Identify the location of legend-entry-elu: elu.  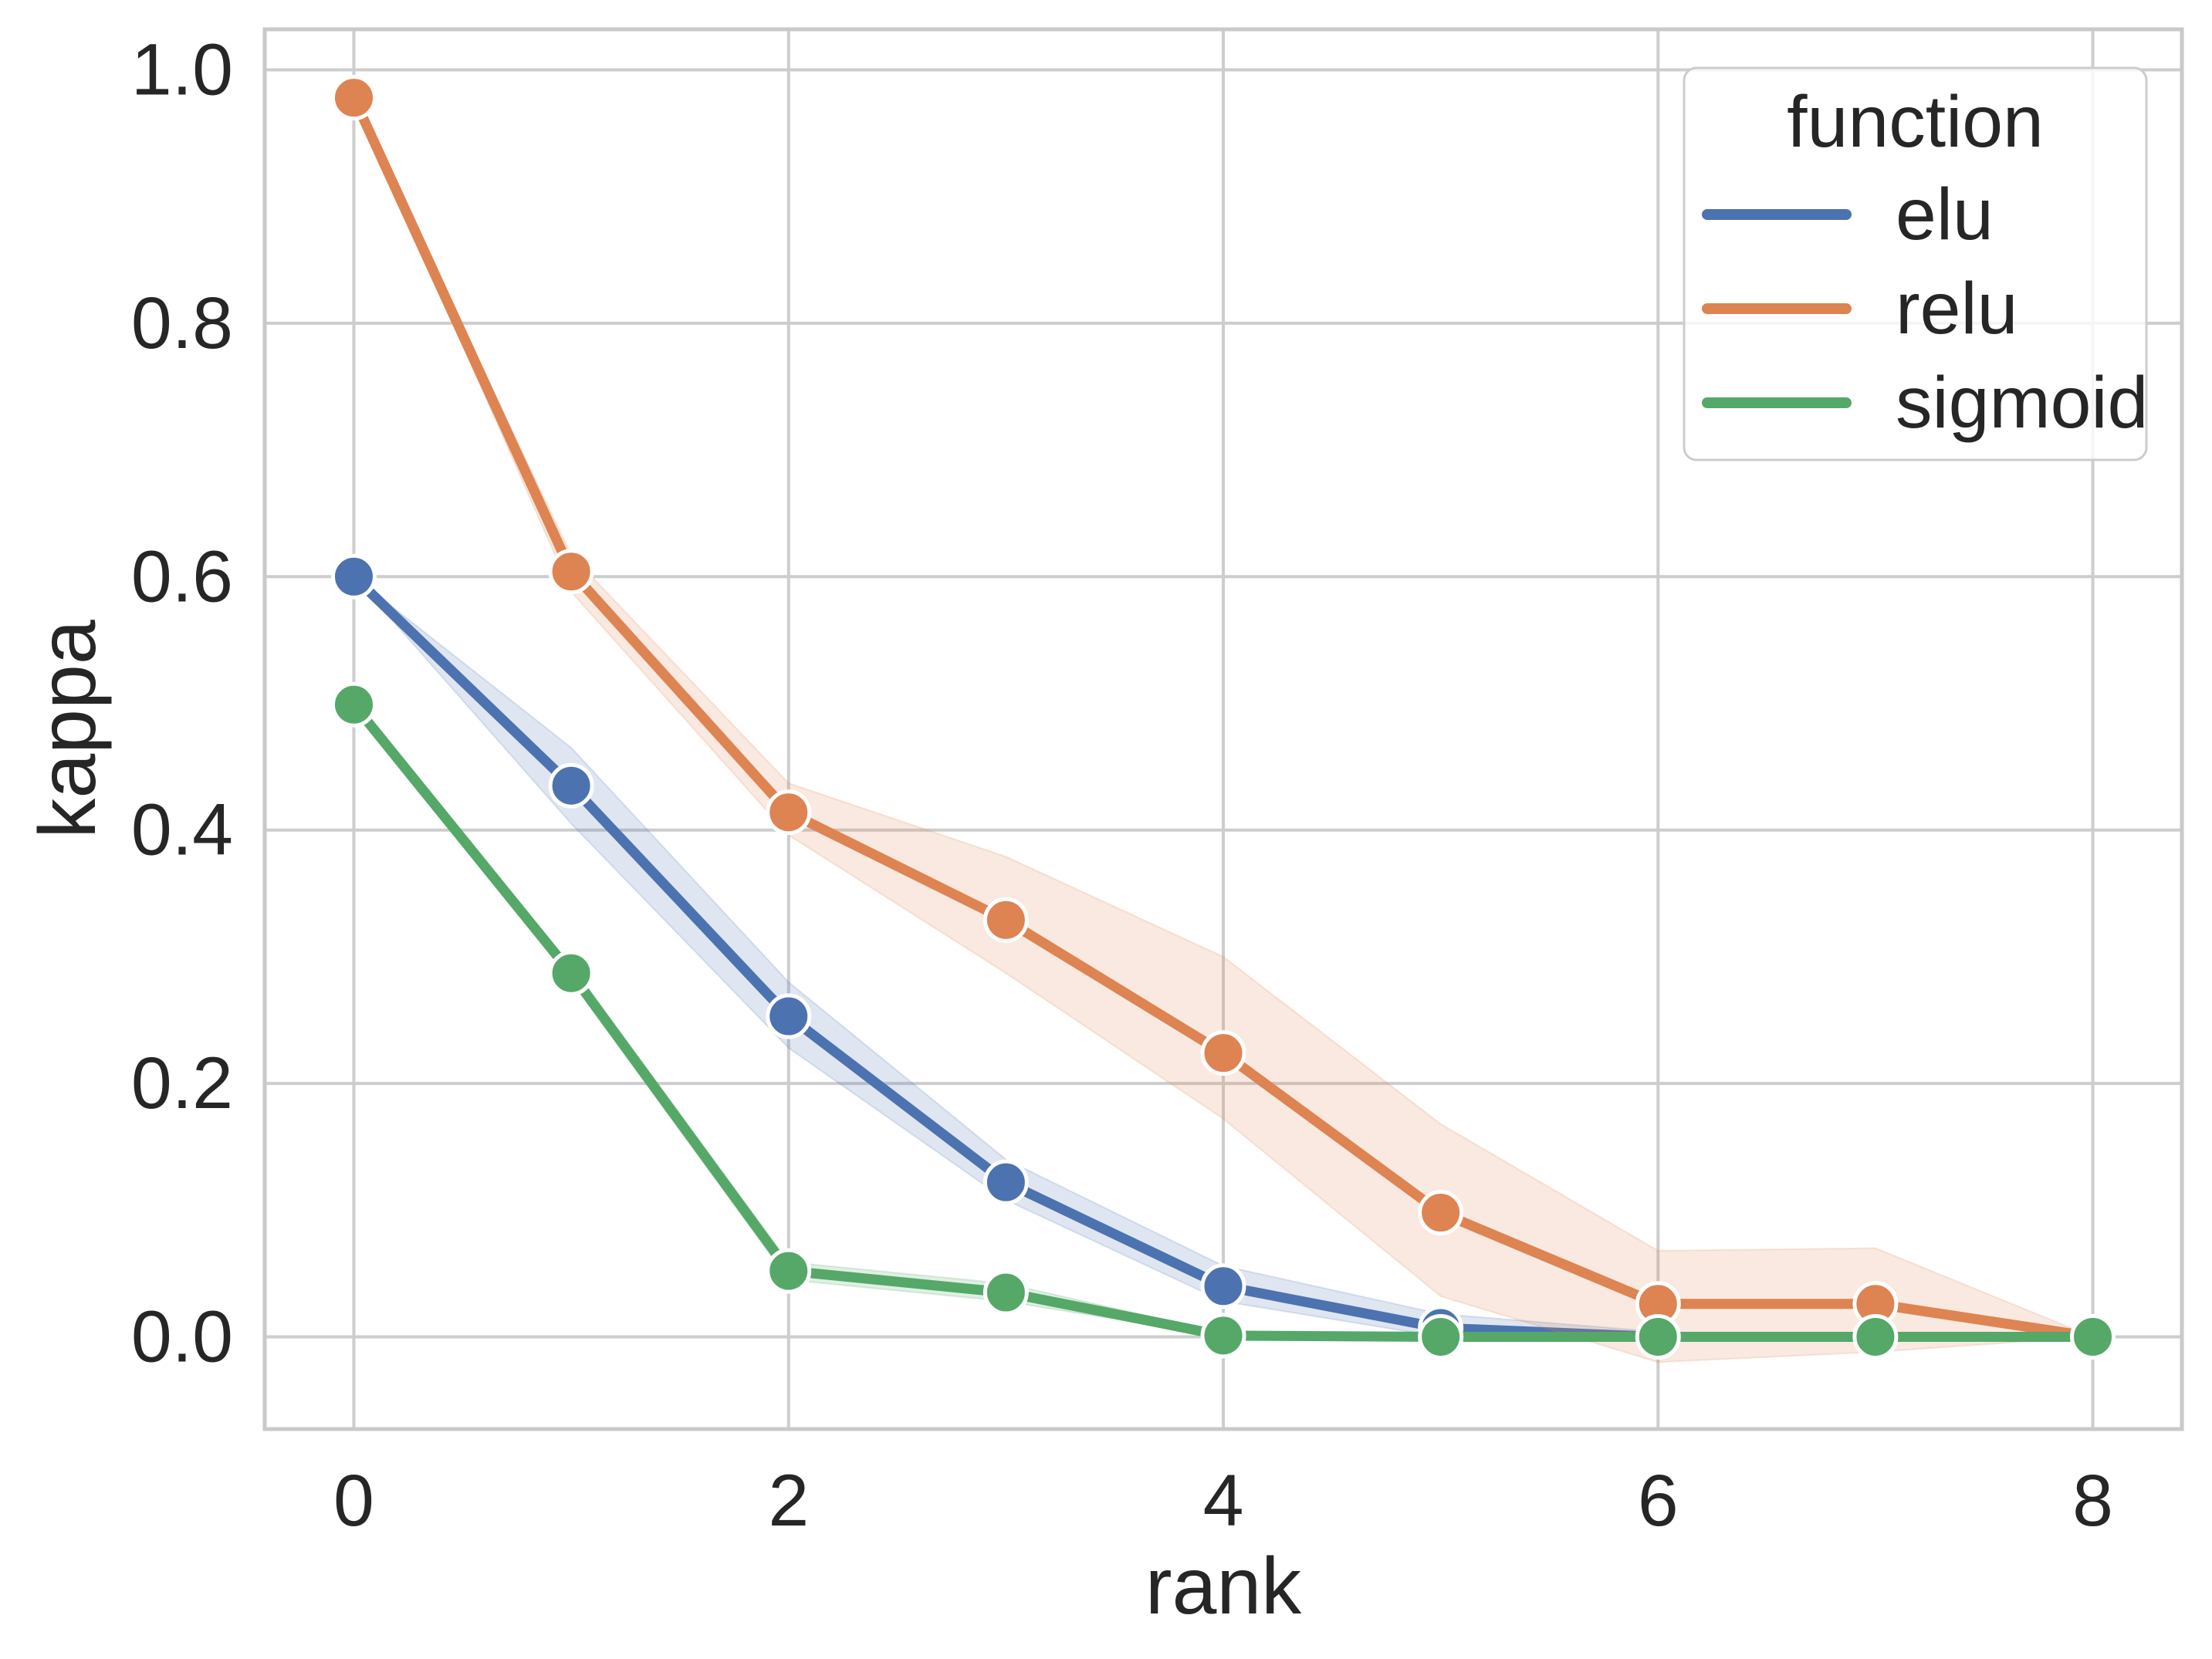
(1848, 215).